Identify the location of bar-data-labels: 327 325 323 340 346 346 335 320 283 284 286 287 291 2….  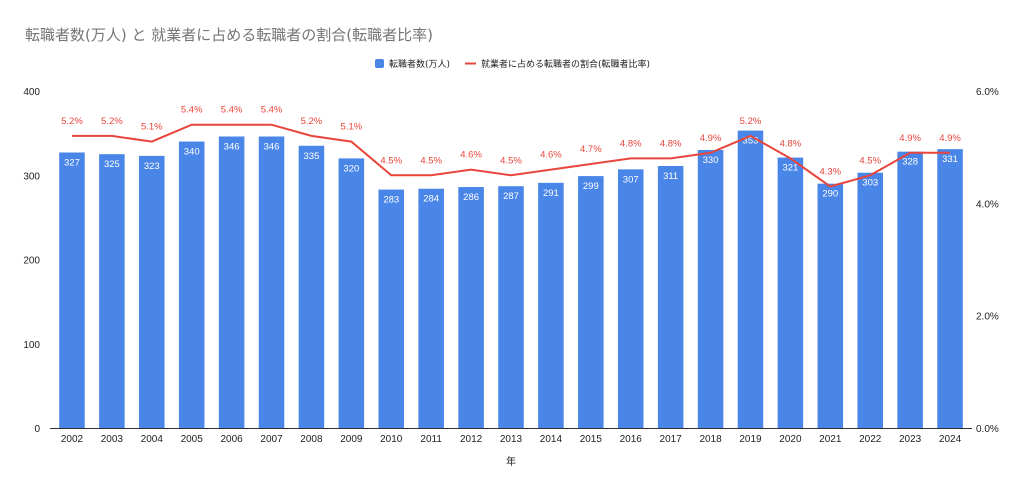
(511, 171).